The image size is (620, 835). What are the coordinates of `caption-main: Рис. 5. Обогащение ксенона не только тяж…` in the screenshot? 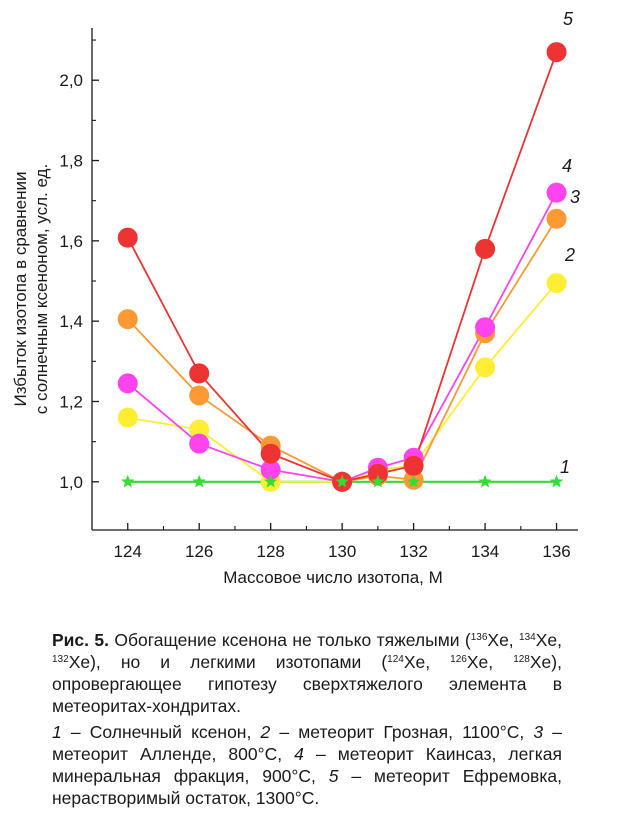 It's located at (307, 673).